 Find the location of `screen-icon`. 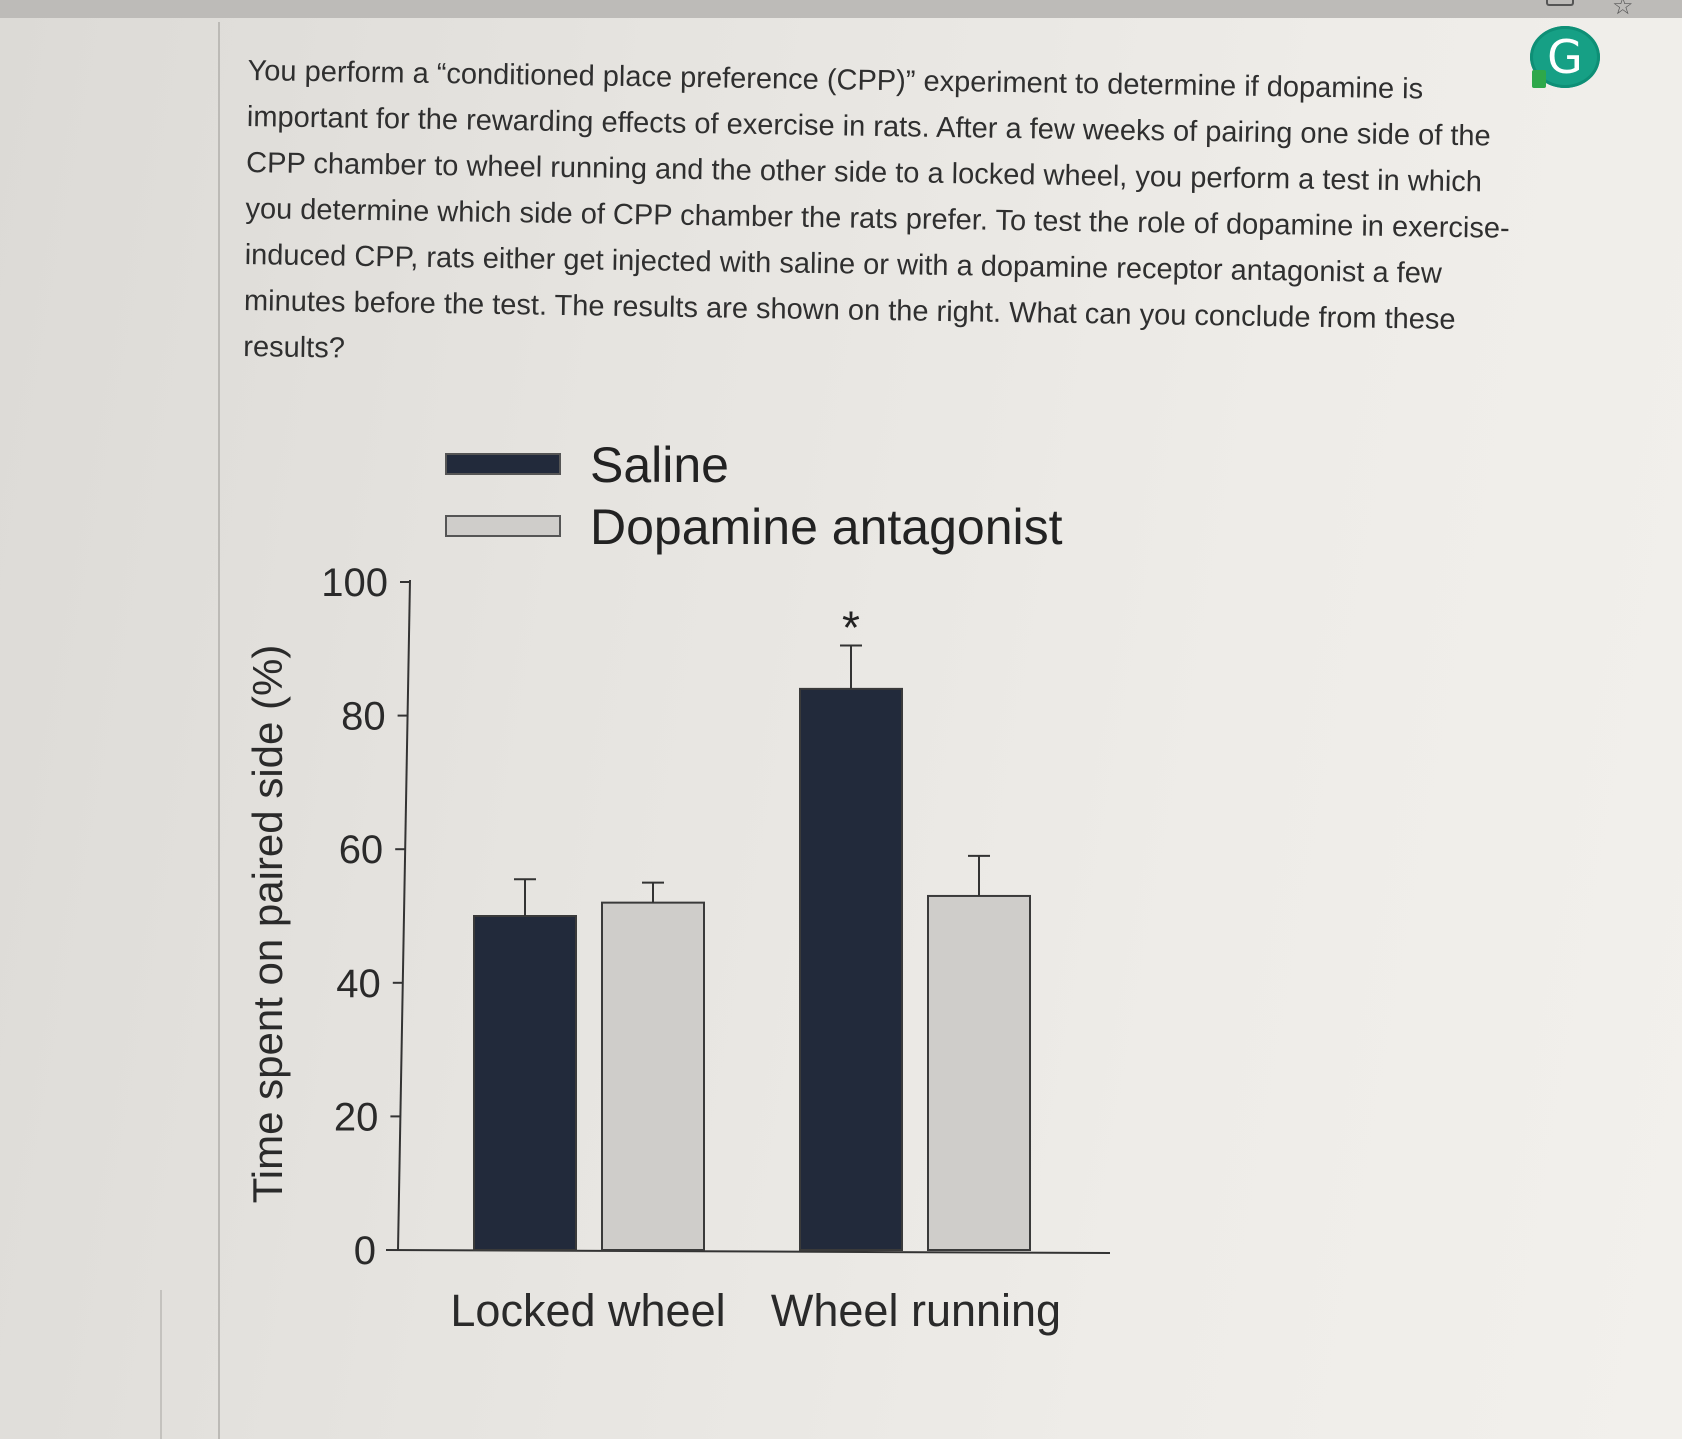

screen-icon is located at coordinates (1560, 3).